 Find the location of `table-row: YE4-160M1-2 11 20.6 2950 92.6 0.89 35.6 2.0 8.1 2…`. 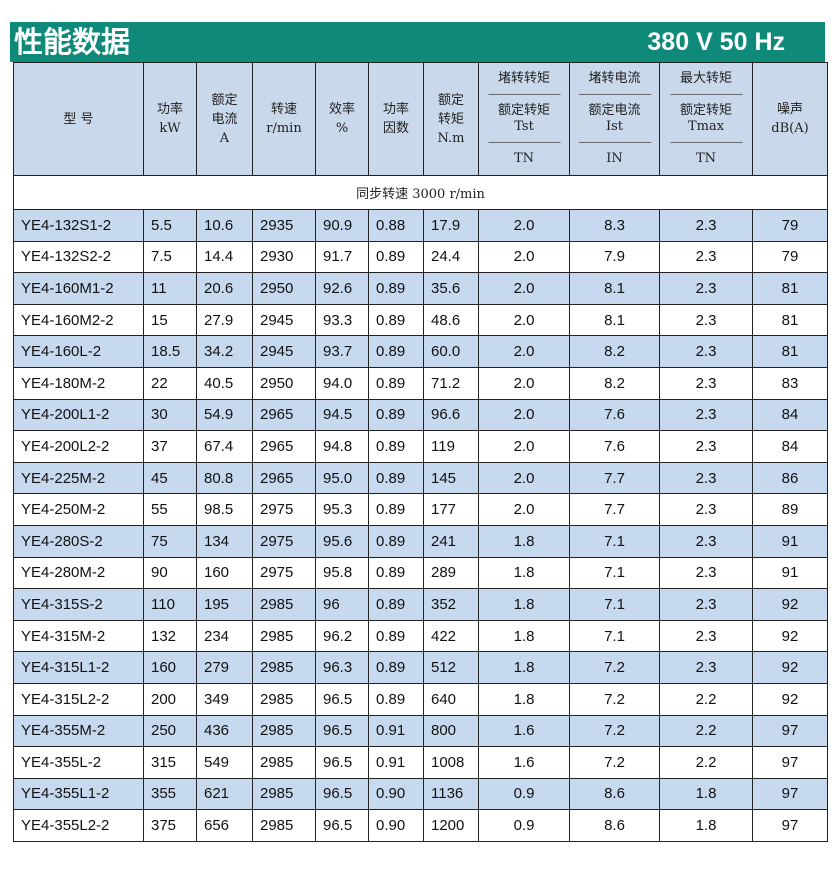

table-row: YE4-160M1-2 11 20.6 2950 92.6 0.89 35.6 2.0 8.1 2… is located at coordinates (420, 288).